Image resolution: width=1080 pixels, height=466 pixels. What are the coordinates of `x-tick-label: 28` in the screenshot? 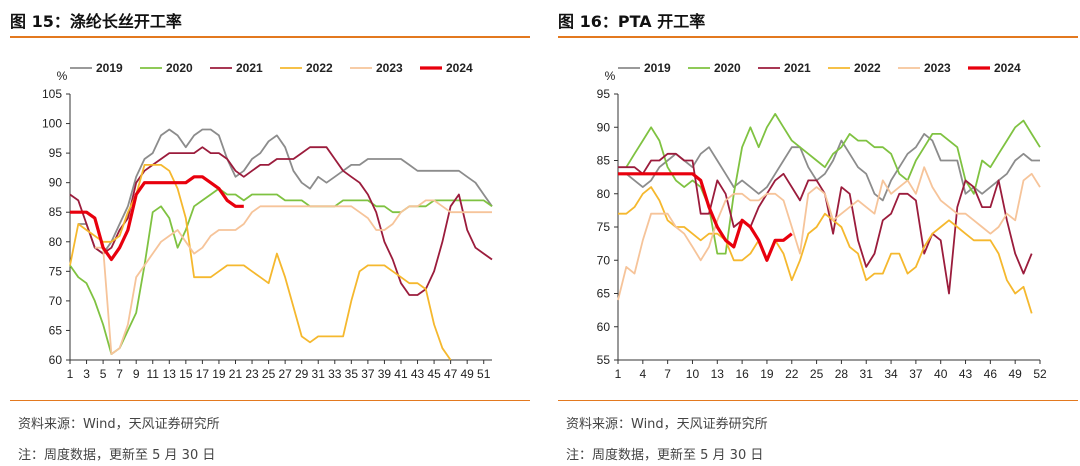 It's located at (842, 374).